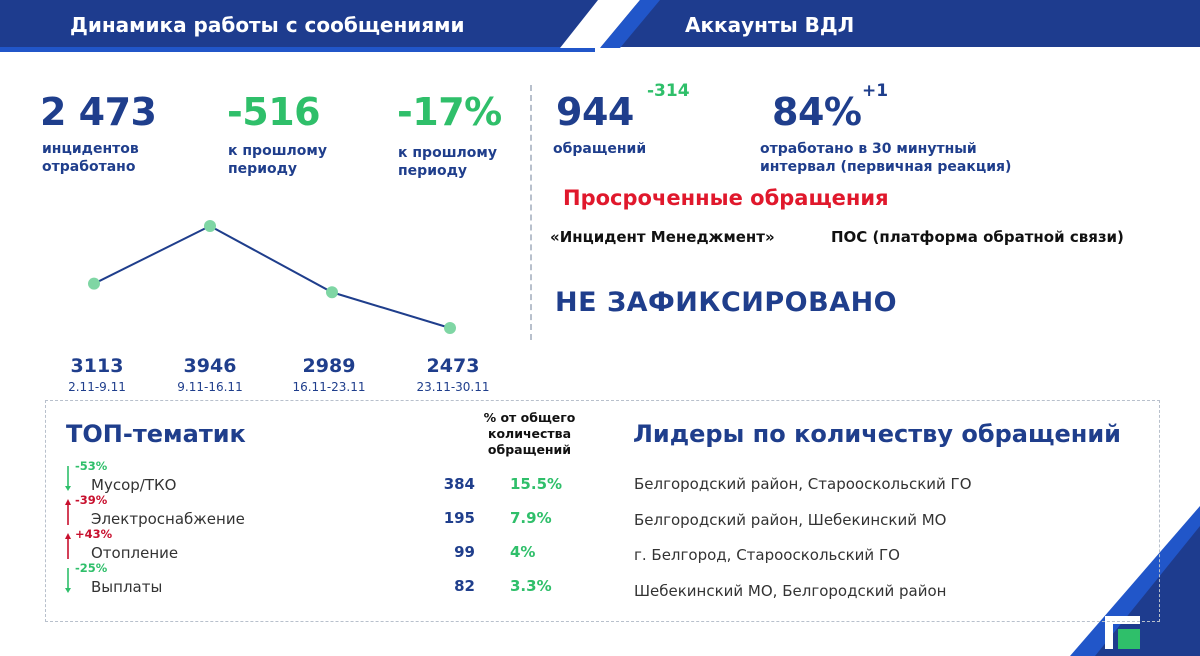  I want to click on tick-label: 23.11-30.11, so click(453, 387).